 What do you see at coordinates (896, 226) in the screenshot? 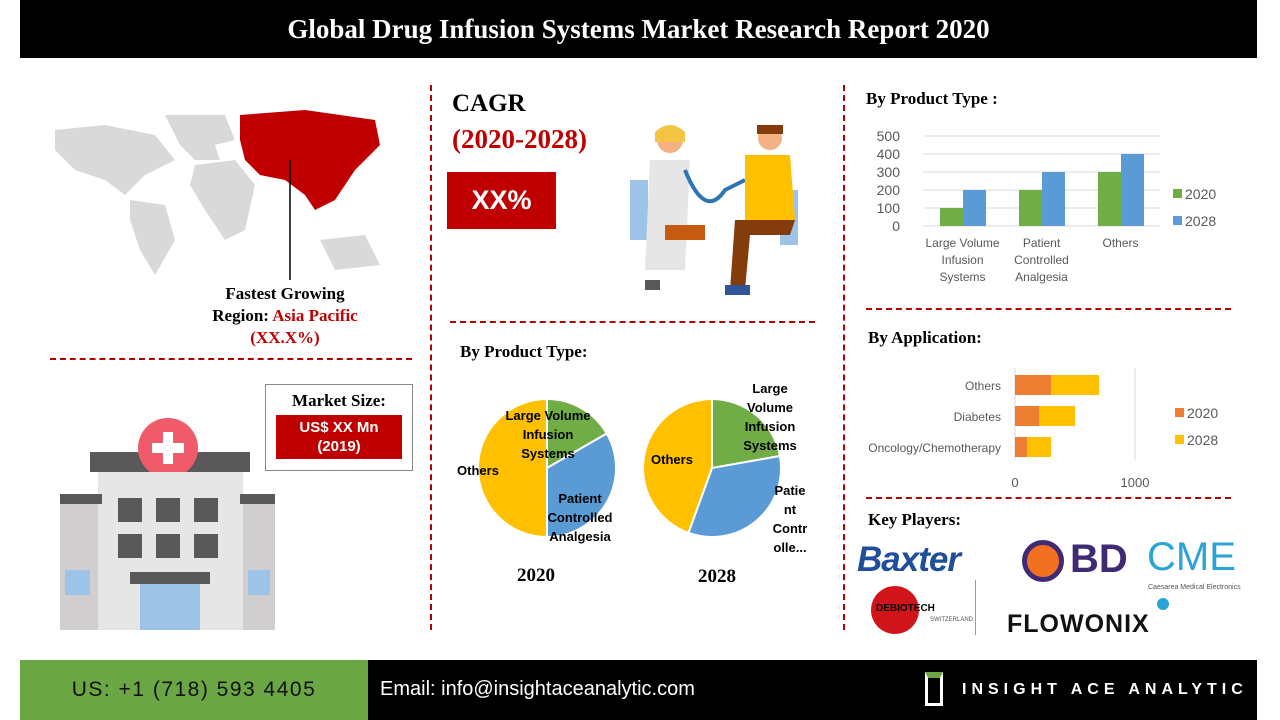
I see `y-tick-label: 0` at bounding box center [896, 226].